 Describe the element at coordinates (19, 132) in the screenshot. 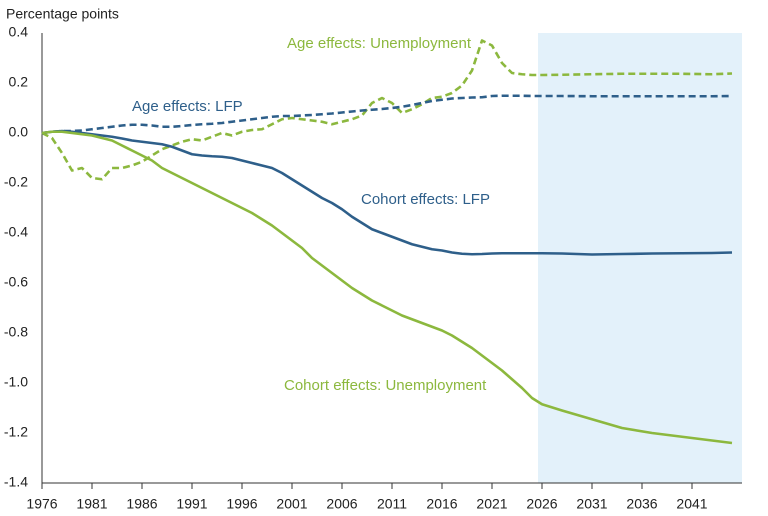

I see `y-tick-label: 0.0` at that location.